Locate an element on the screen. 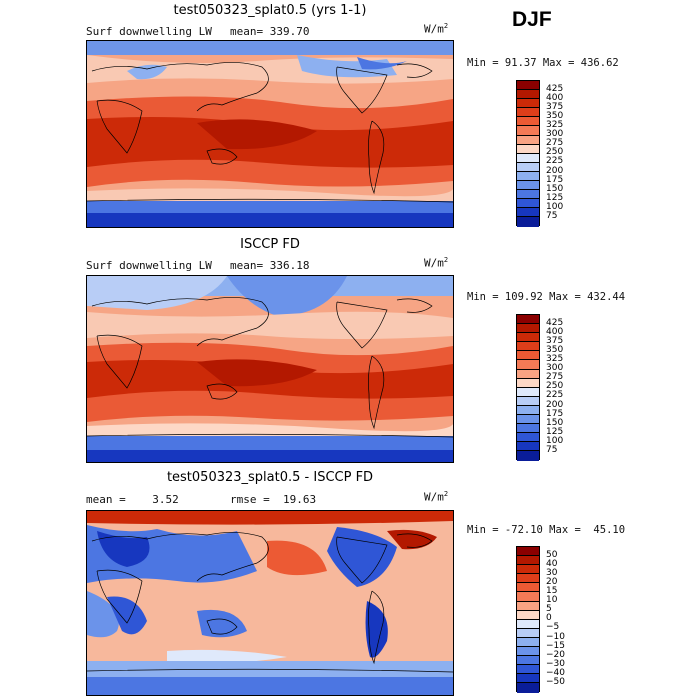  panel-3-rmse: rmse = 19.63 is located at coordinates (273, 499).